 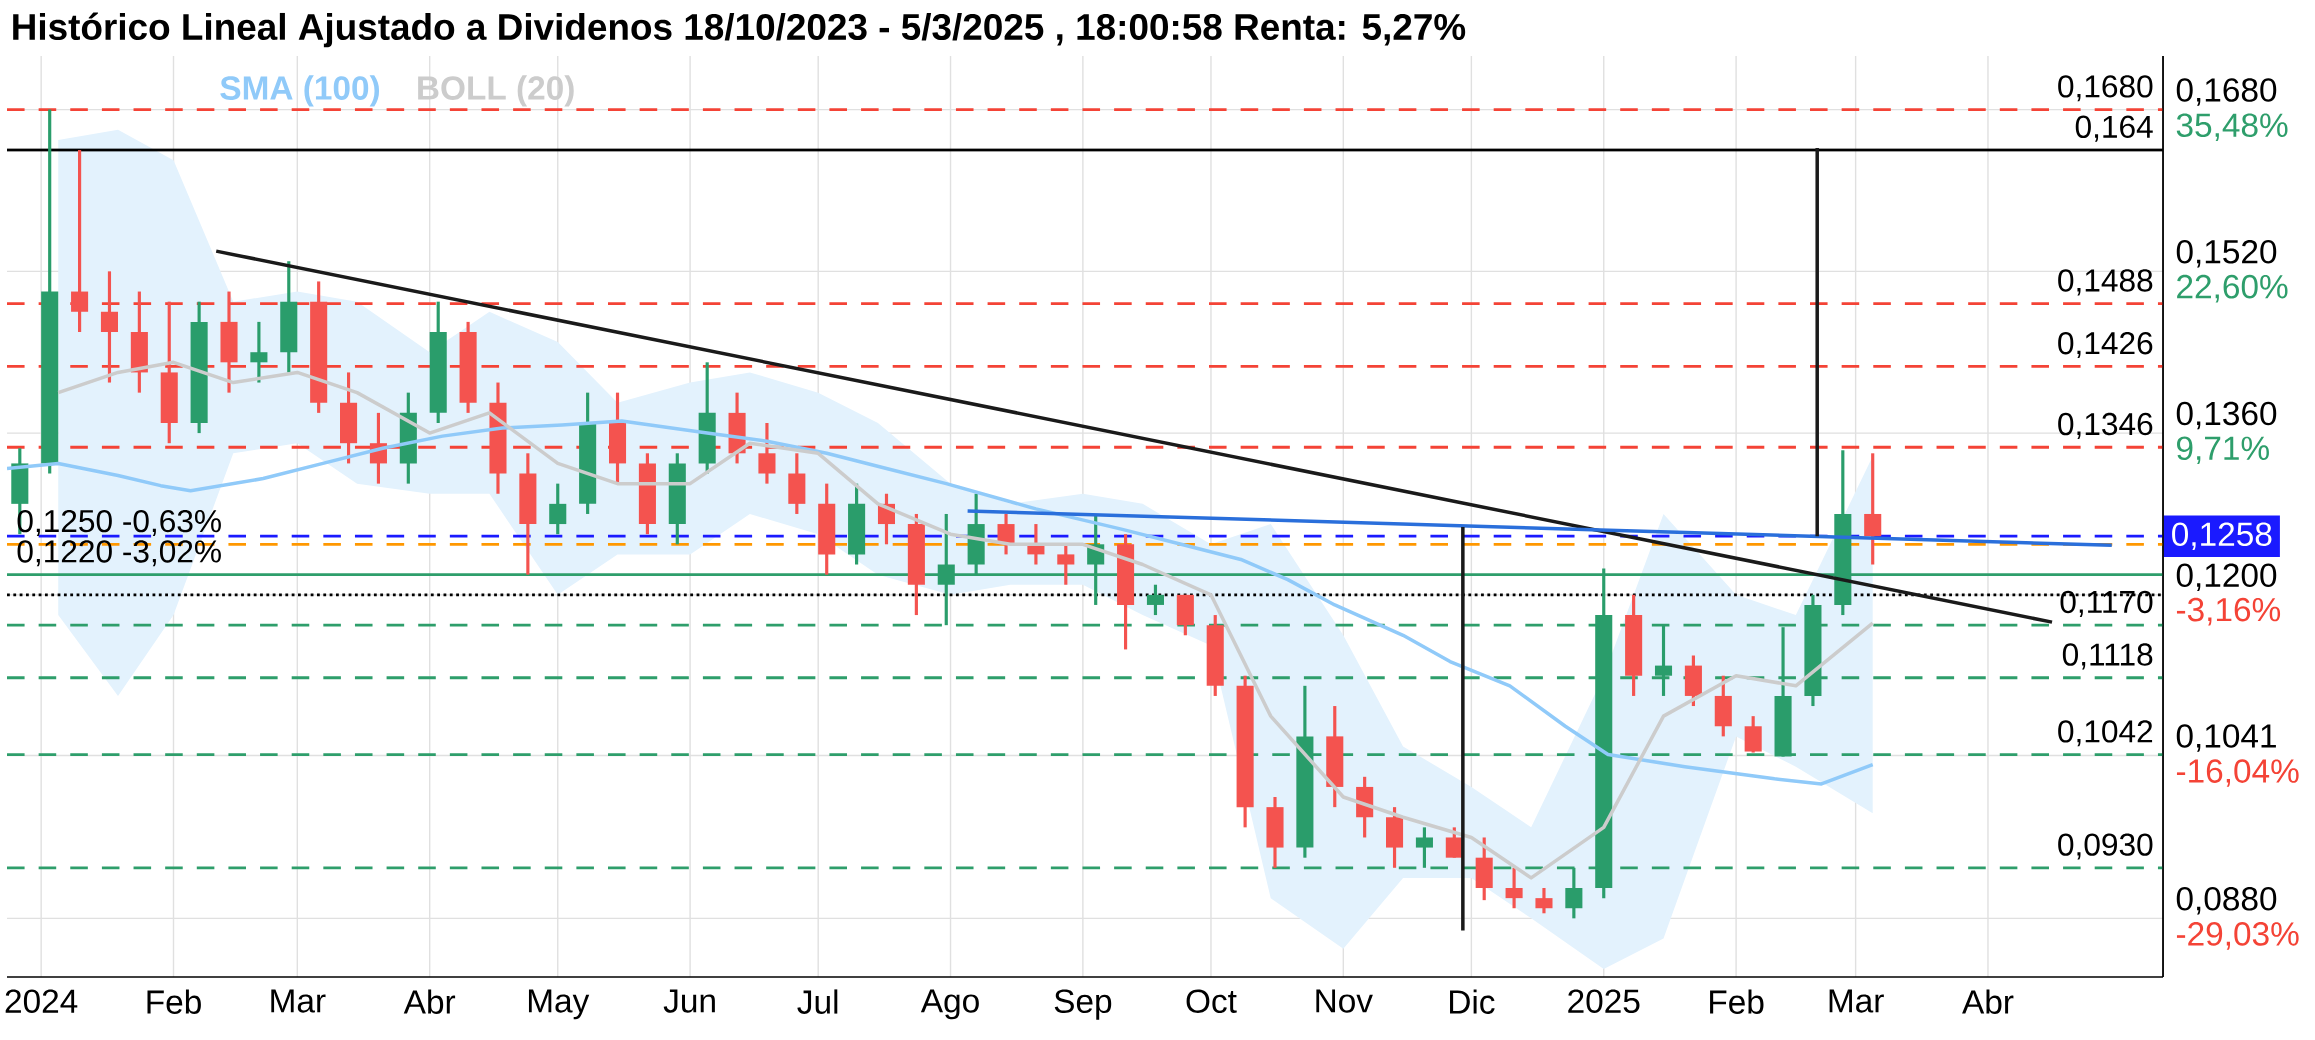 What do you see at coordinates (2228, 611) in the screenshot?
I see `y2-tick-label: -3,16%` at bounding box center [2228, 611].